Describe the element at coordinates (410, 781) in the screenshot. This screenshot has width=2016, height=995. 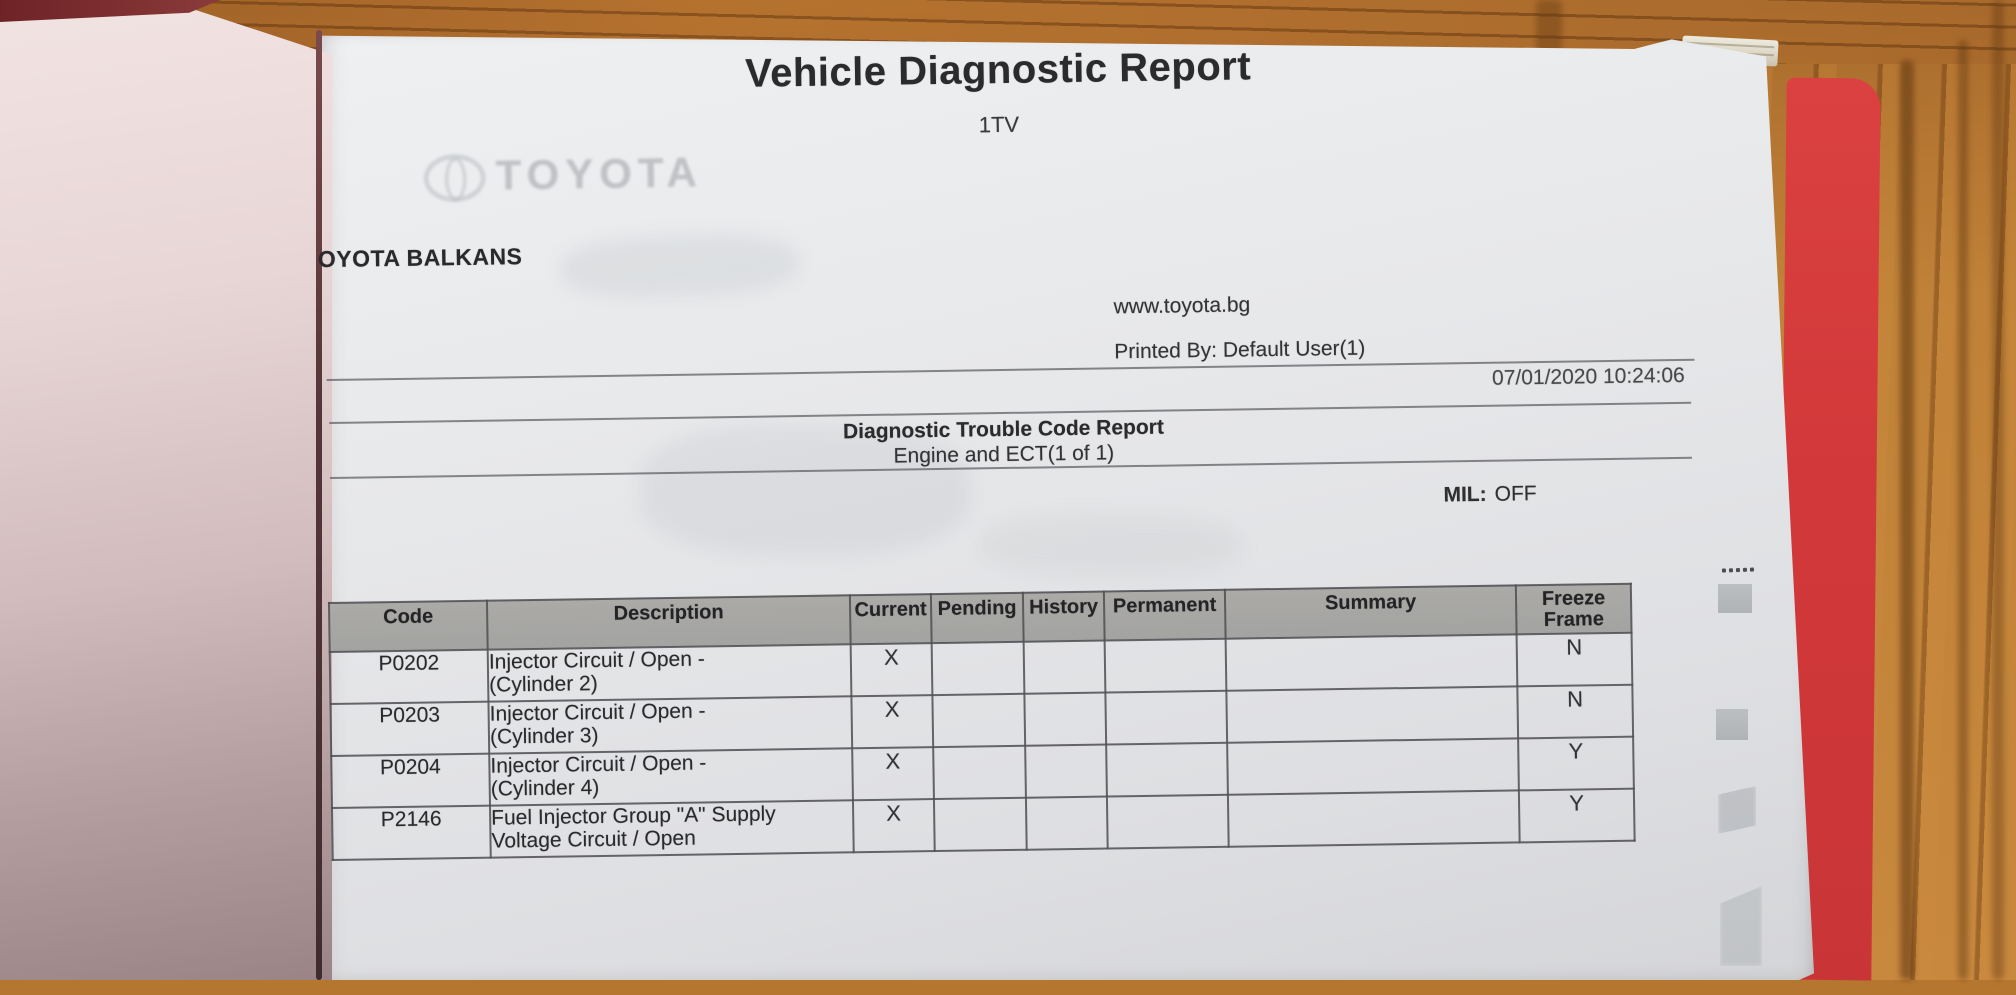
I see `cell-code: P0204` at that location.